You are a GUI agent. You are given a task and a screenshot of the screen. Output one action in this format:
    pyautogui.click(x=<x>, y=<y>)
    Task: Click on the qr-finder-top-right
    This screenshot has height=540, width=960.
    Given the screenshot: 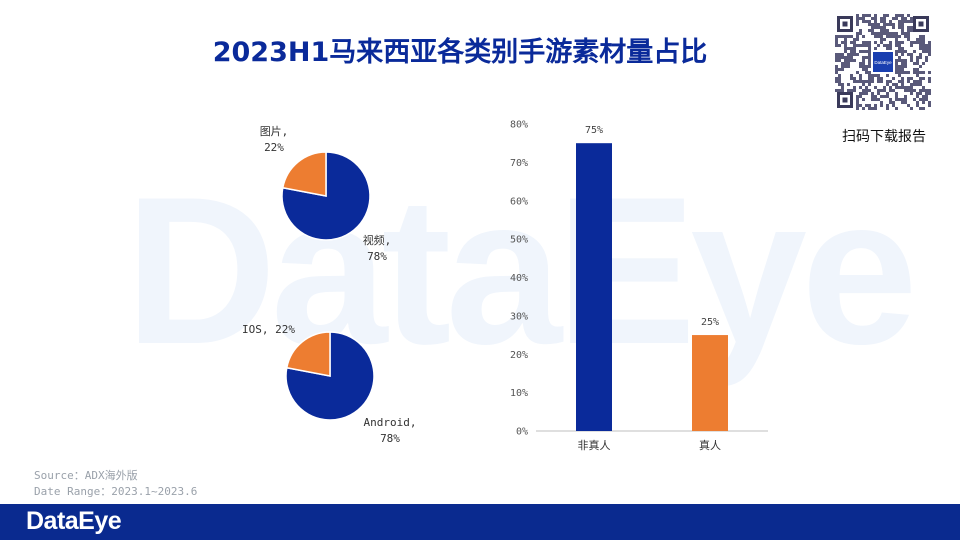 What is the action you would take?
    pyautogui.click(x=921, y=24)
    